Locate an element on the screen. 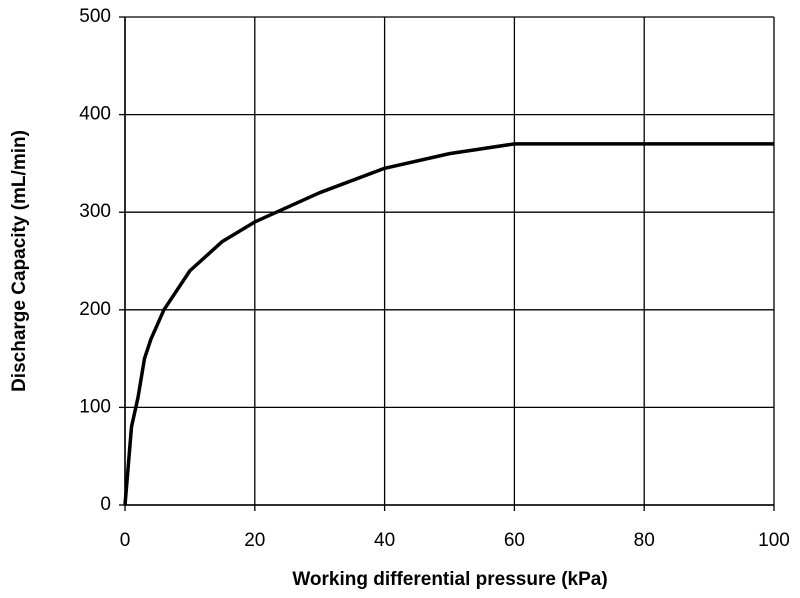  y-axis-title: Discharge Capacity (mL/min) is located at coordinates (19, 261).